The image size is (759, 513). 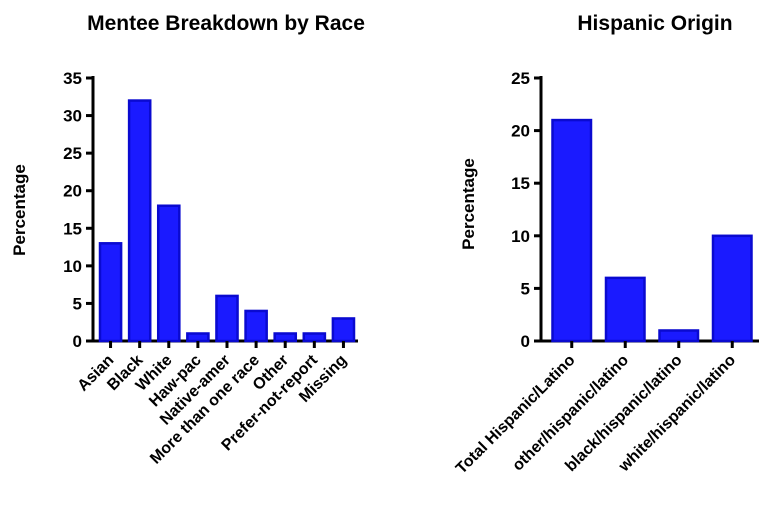 I want to click on race-y-tick-label: 5, so click(x=77, y=303).